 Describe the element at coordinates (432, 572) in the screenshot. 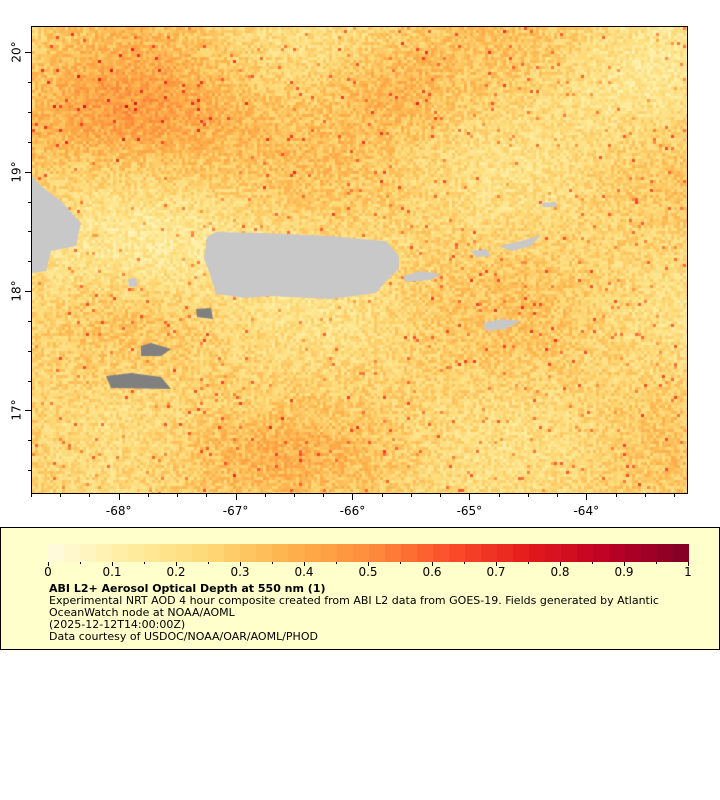

I see `colorbar-label: 0.6` at that location.